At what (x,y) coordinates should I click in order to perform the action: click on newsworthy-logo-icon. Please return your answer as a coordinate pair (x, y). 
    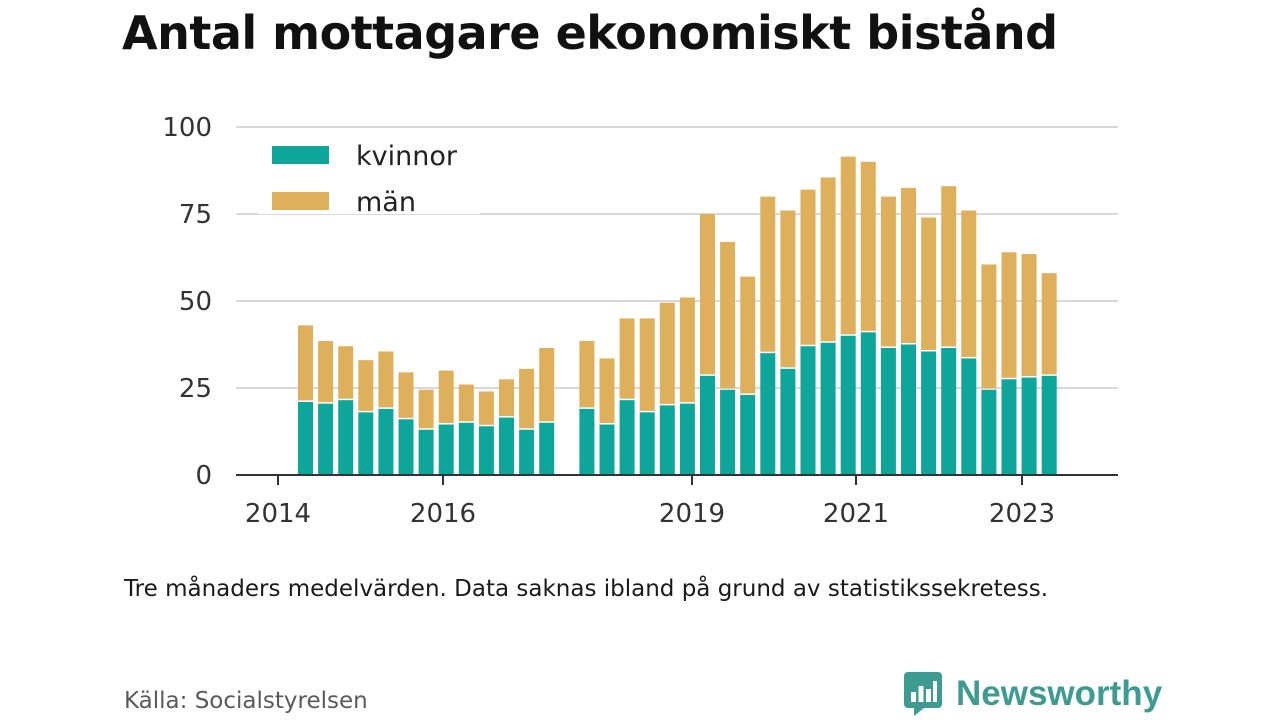
    Looking at the image, I should click on (923, 694).